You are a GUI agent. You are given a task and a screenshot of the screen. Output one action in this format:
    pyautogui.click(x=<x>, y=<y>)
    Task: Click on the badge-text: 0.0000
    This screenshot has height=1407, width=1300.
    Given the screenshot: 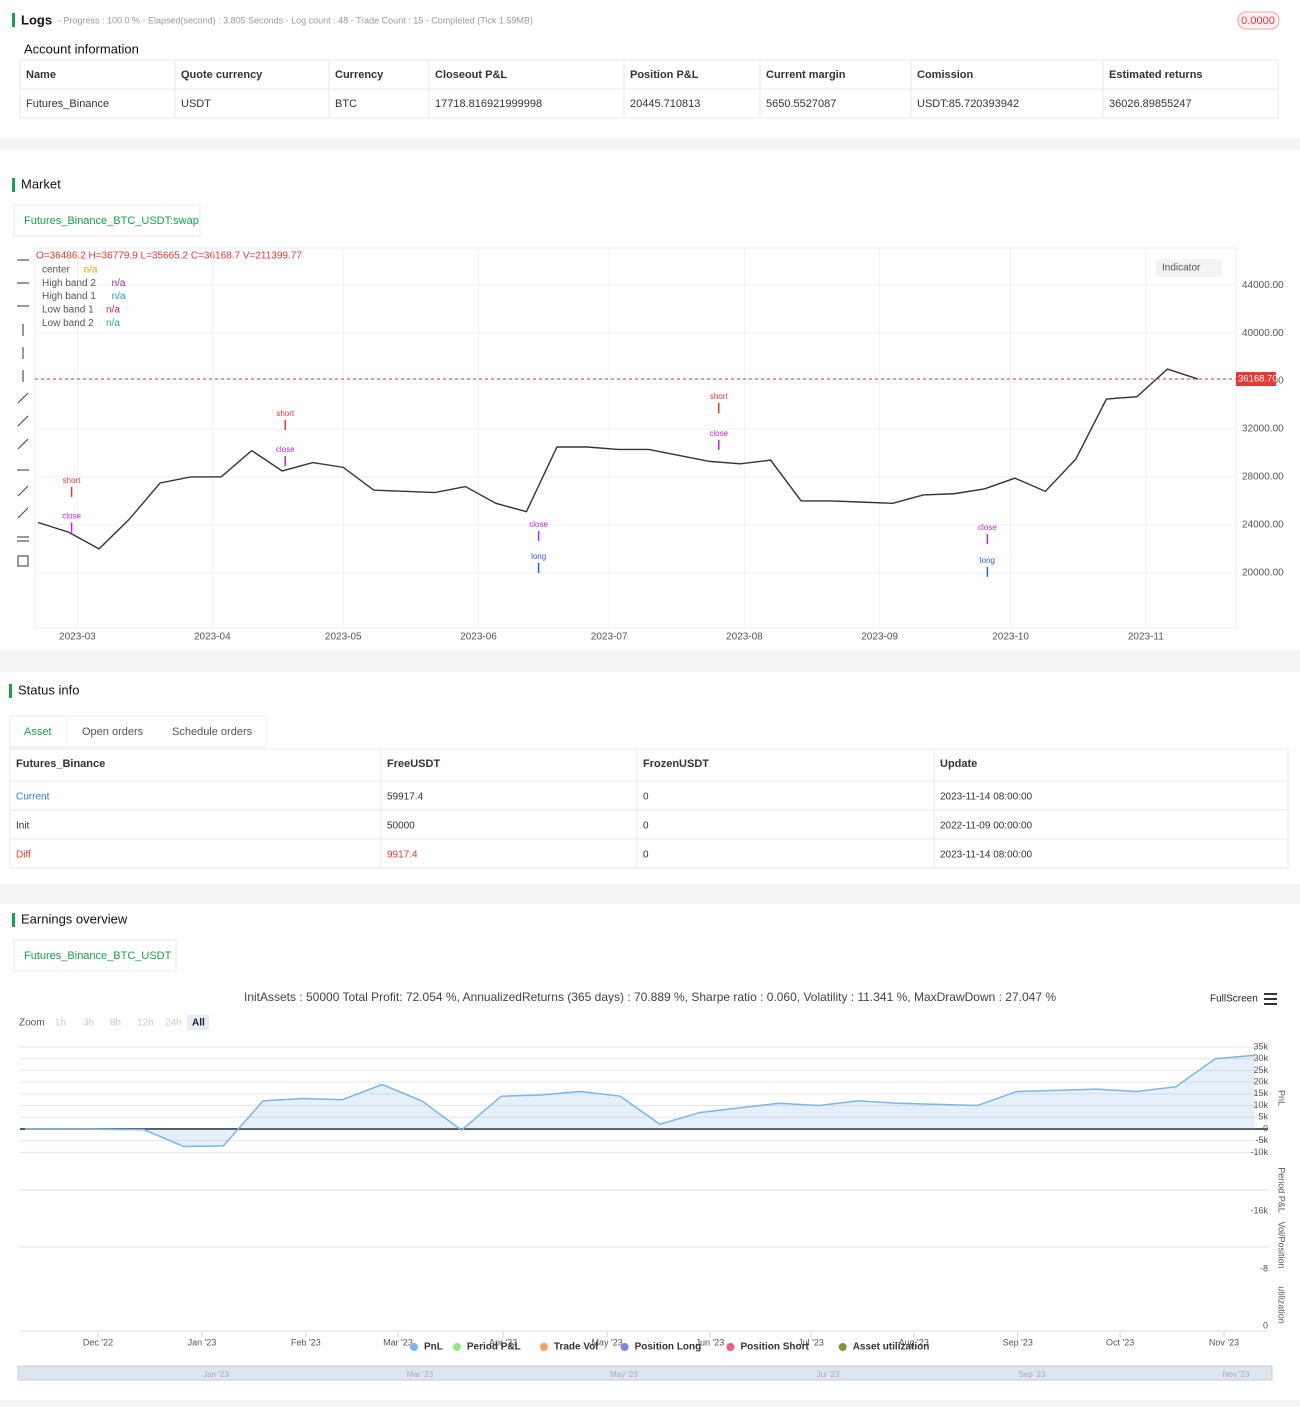 What is the action you would take?
    pyautogui.click(x=1258, y=21)
    